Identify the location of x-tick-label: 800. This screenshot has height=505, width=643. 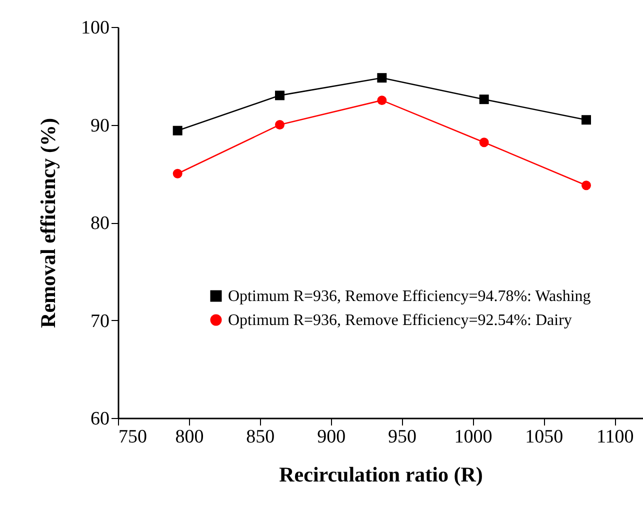
(189, 437).